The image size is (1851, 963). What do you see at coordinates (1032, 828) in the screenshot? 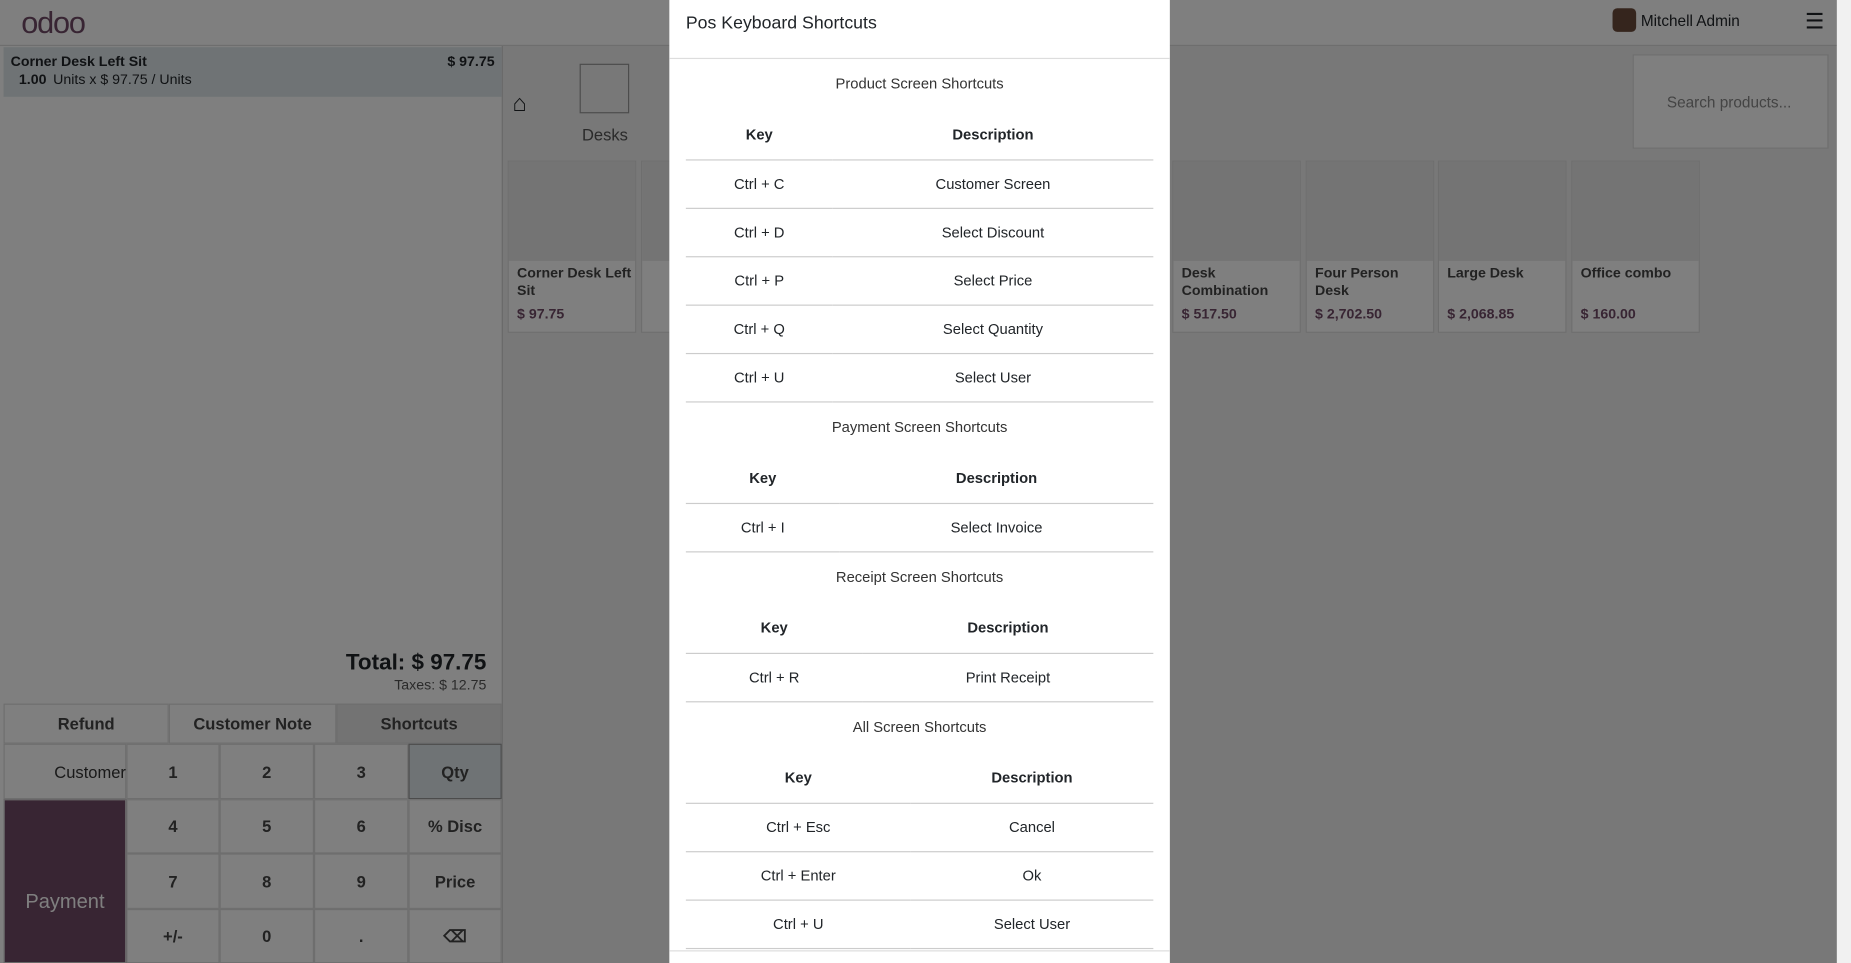
I see `shortcut-cell: Cancel` at bounding box center [1032, 828].